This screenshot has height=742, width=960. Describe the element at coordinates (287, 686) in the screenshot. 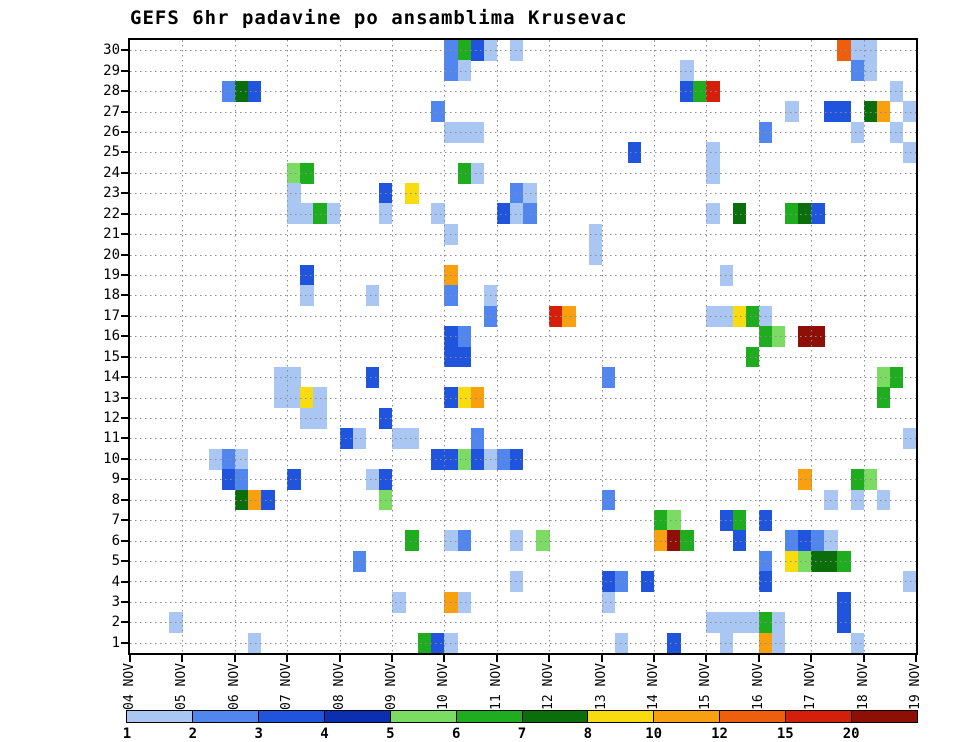

I see `x-tick-label: 07 NOV` at that location.